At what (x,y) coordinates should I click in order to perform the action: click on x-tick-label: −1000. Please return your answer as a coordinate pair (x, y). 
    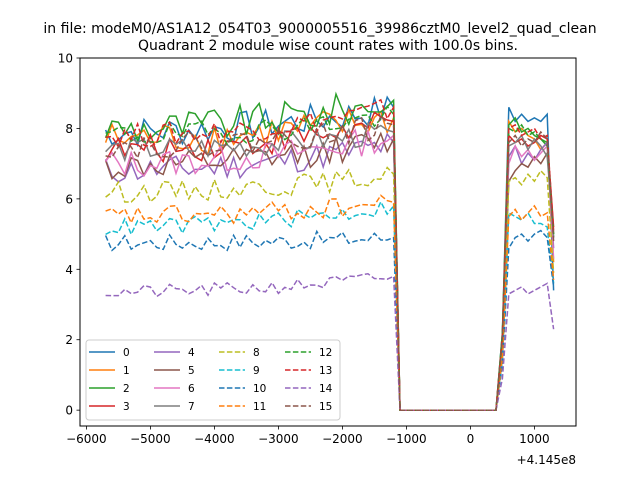
    Looking at the image, I should click on (406, 439).